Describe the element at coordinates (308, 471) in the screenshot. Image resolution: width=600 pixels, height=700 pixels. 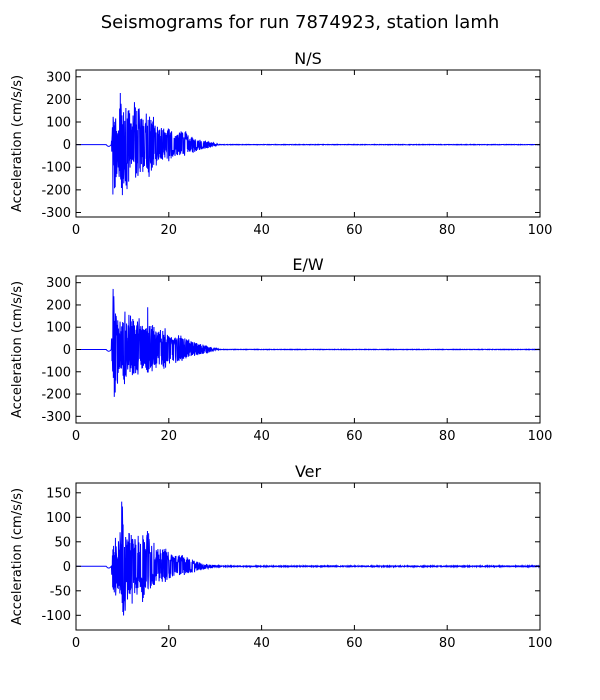
I see `panel-title: Ver` at that location.